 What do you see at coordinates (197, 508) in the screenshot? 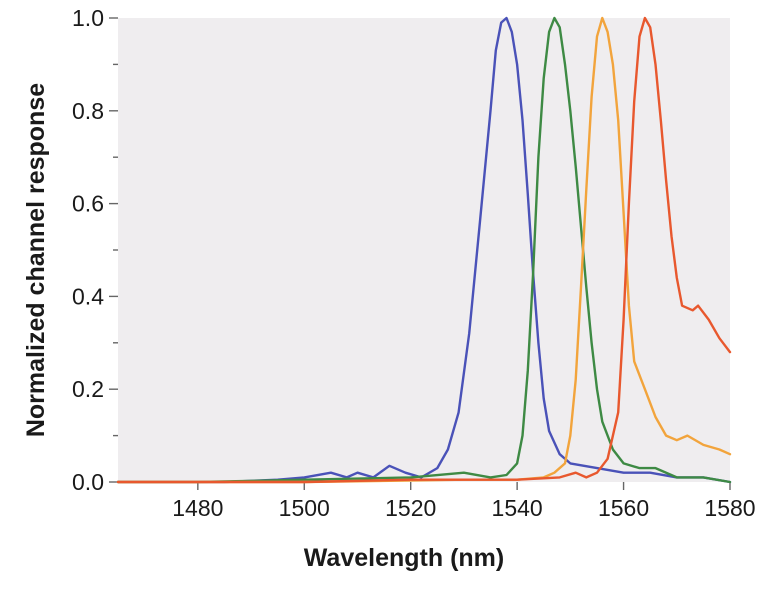
I see `x-tick-label: 1480` at bounding box center [197, 508].